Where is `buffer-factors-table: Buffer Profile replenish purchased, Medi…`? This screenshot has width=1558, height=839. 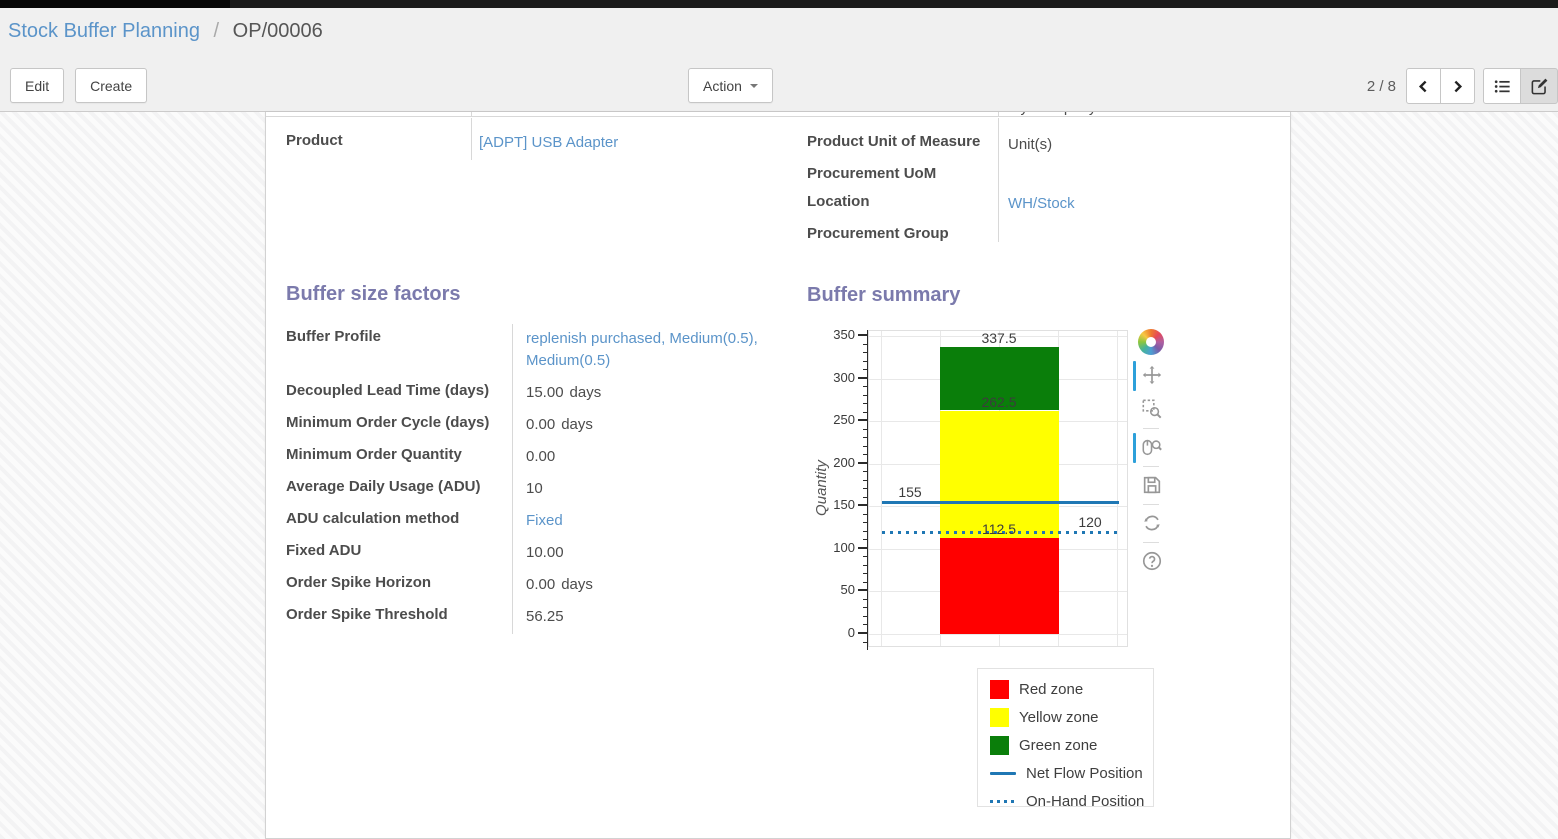 buffer-factors-table: Buffer Profile replenish purchased, Medi… is located at coordinates (526, 479).